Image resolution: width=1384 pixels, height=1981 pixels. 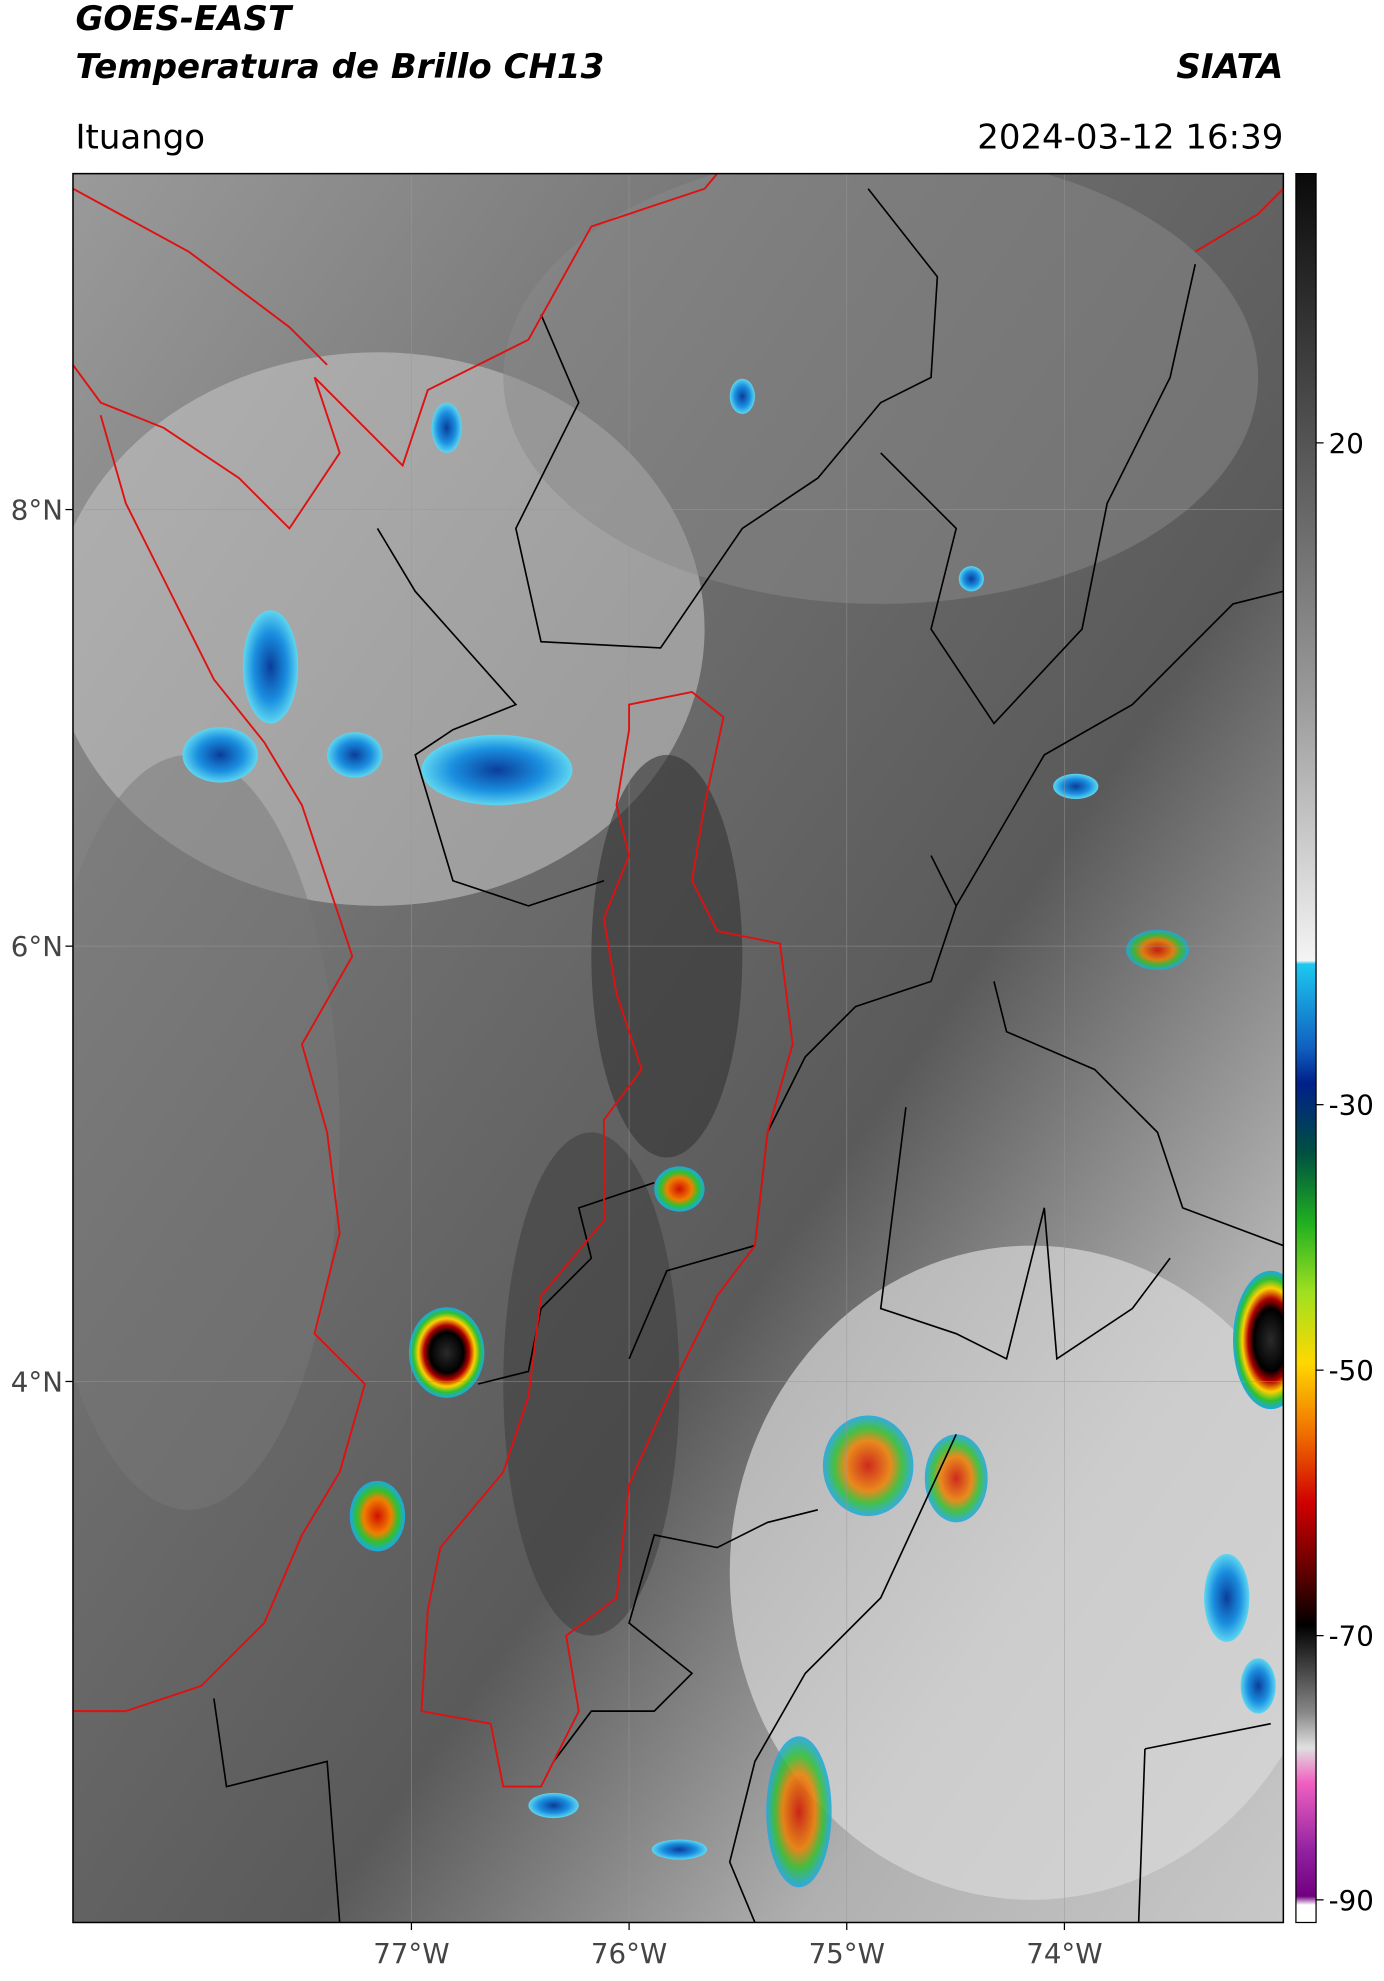 I want to click on colorbar-tick-label: -70, so click(x=1351, y=1636).